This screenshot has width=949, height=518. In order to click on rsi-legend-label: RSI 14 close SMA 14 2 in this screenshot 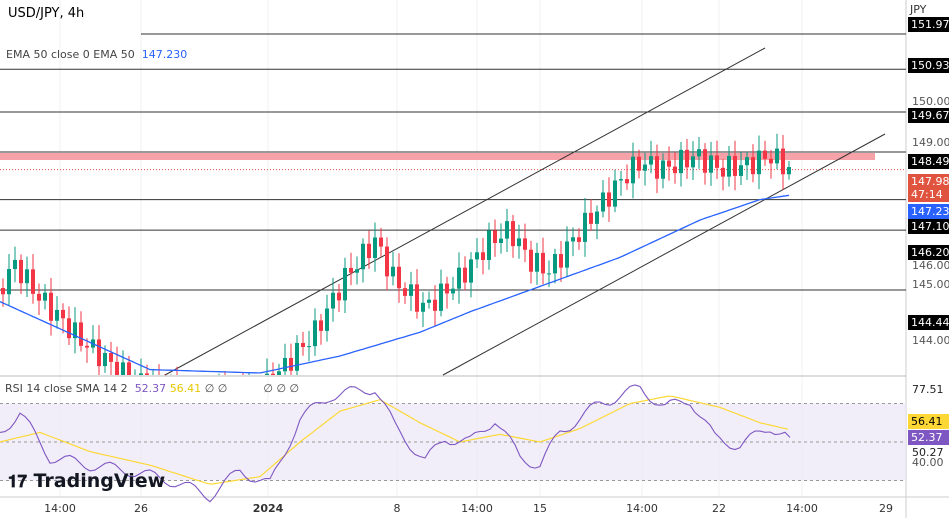, I will do `click(66, 388)`.